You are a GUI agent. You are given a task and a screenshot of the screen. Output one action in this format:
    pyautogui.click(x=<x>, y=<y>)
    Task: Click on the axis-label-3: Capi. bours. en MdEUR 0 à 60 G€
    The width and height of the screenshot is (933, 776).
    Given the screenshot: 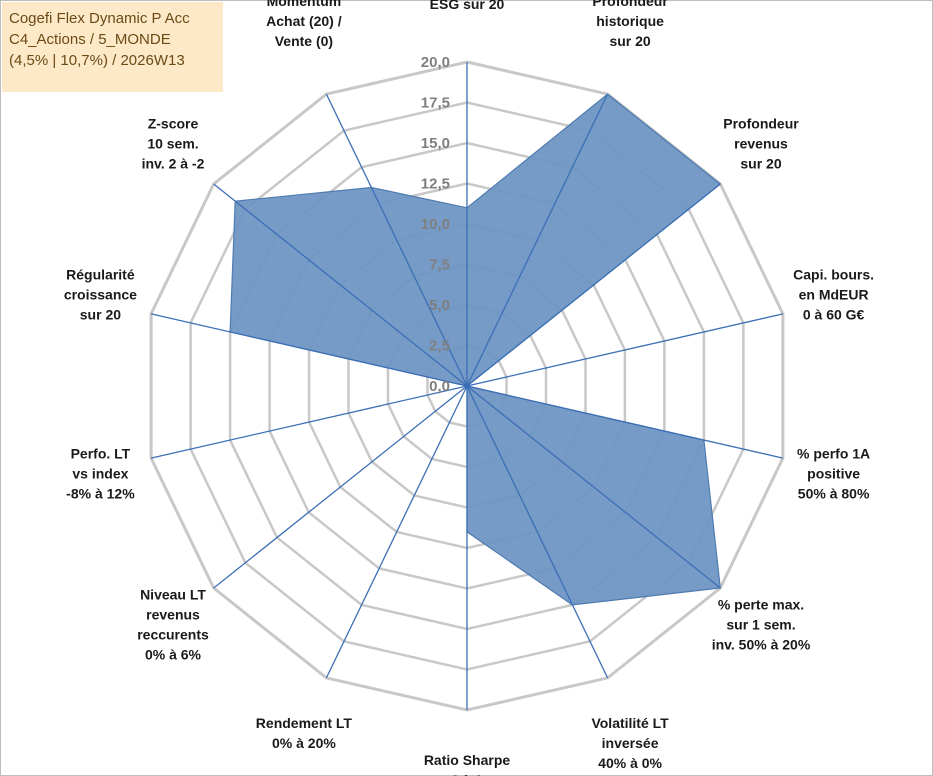 What is the action you would take?
    pyautogui.click(x=833, y=294)
    